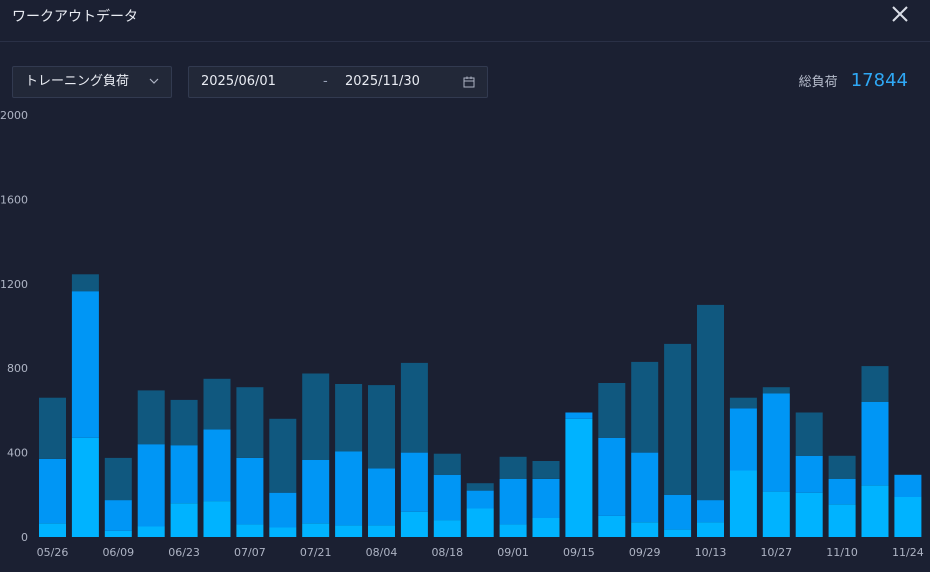  I want to click on chevron-down-icon, so click(154, 81).